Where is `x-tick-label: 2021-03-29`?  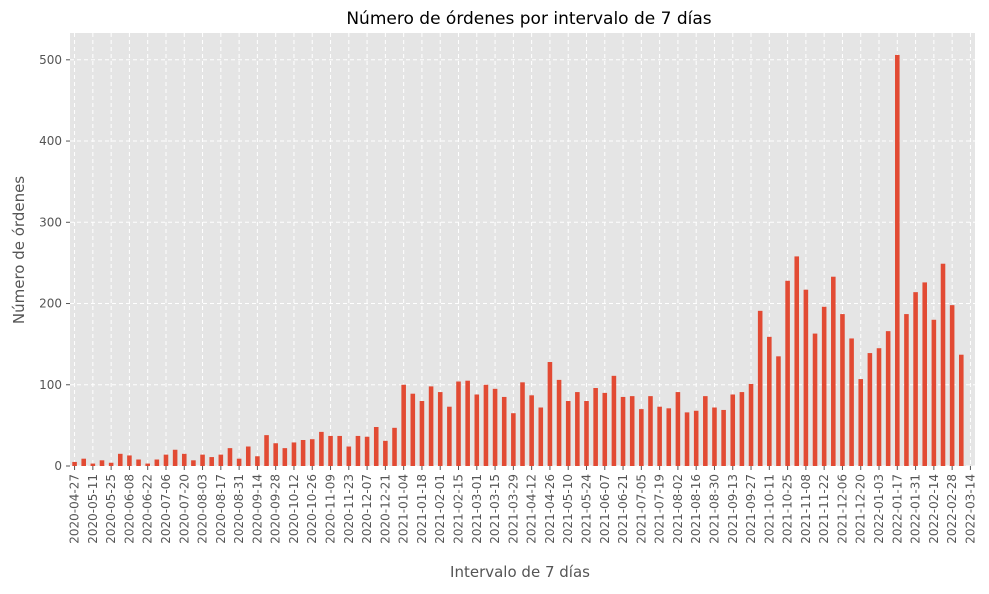
x-tick-label: 2021-03-29 is located at coordinates (513, 509).